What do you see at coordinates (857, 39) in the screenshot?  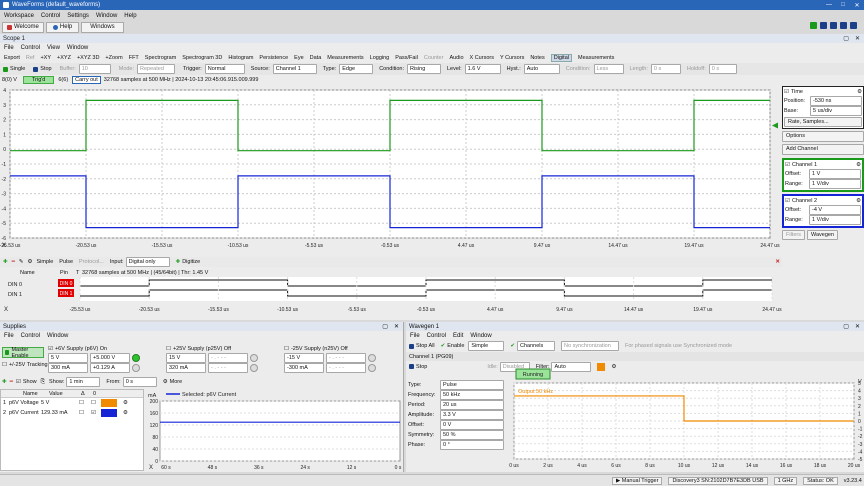 I see `scope-close-button: ✕` at bounding box center [857, 39].